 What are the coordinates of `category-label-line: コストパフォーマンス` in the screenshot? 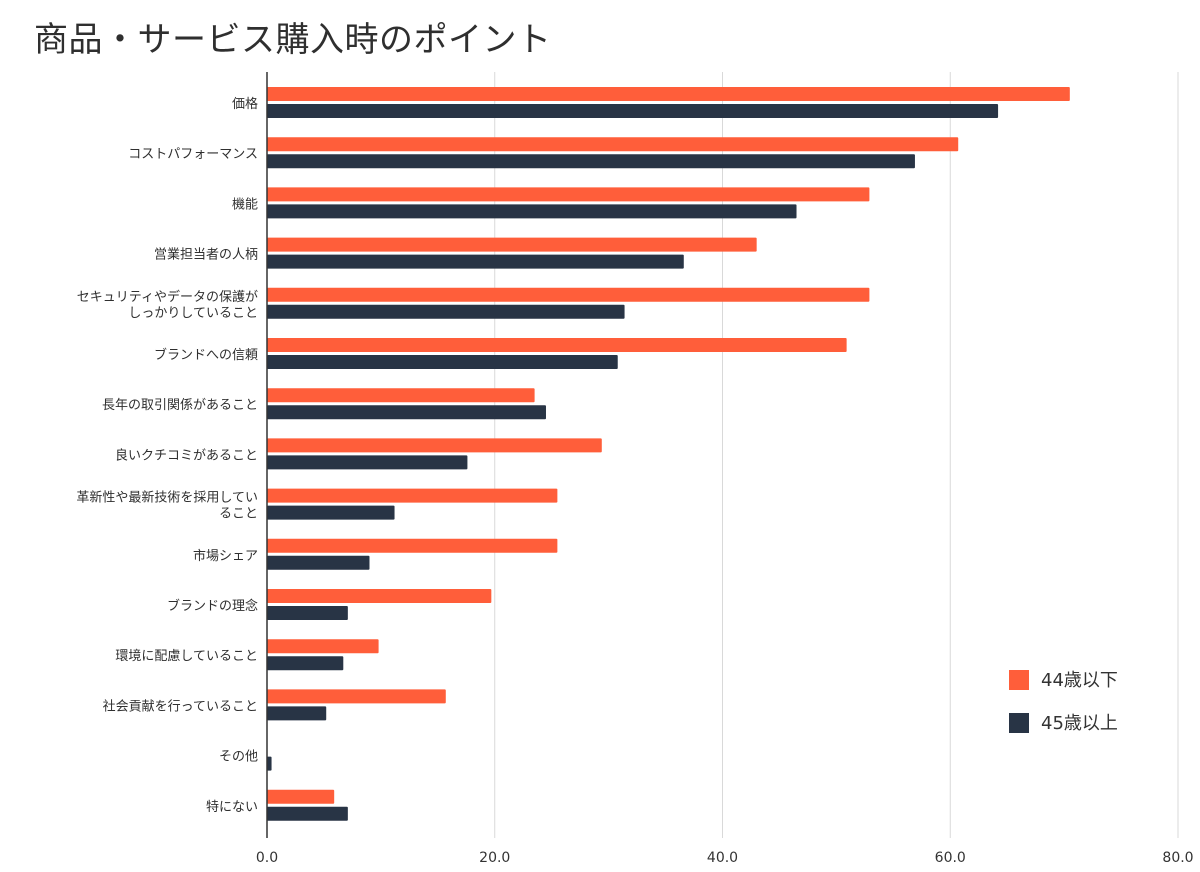 It's located at (193, 154).